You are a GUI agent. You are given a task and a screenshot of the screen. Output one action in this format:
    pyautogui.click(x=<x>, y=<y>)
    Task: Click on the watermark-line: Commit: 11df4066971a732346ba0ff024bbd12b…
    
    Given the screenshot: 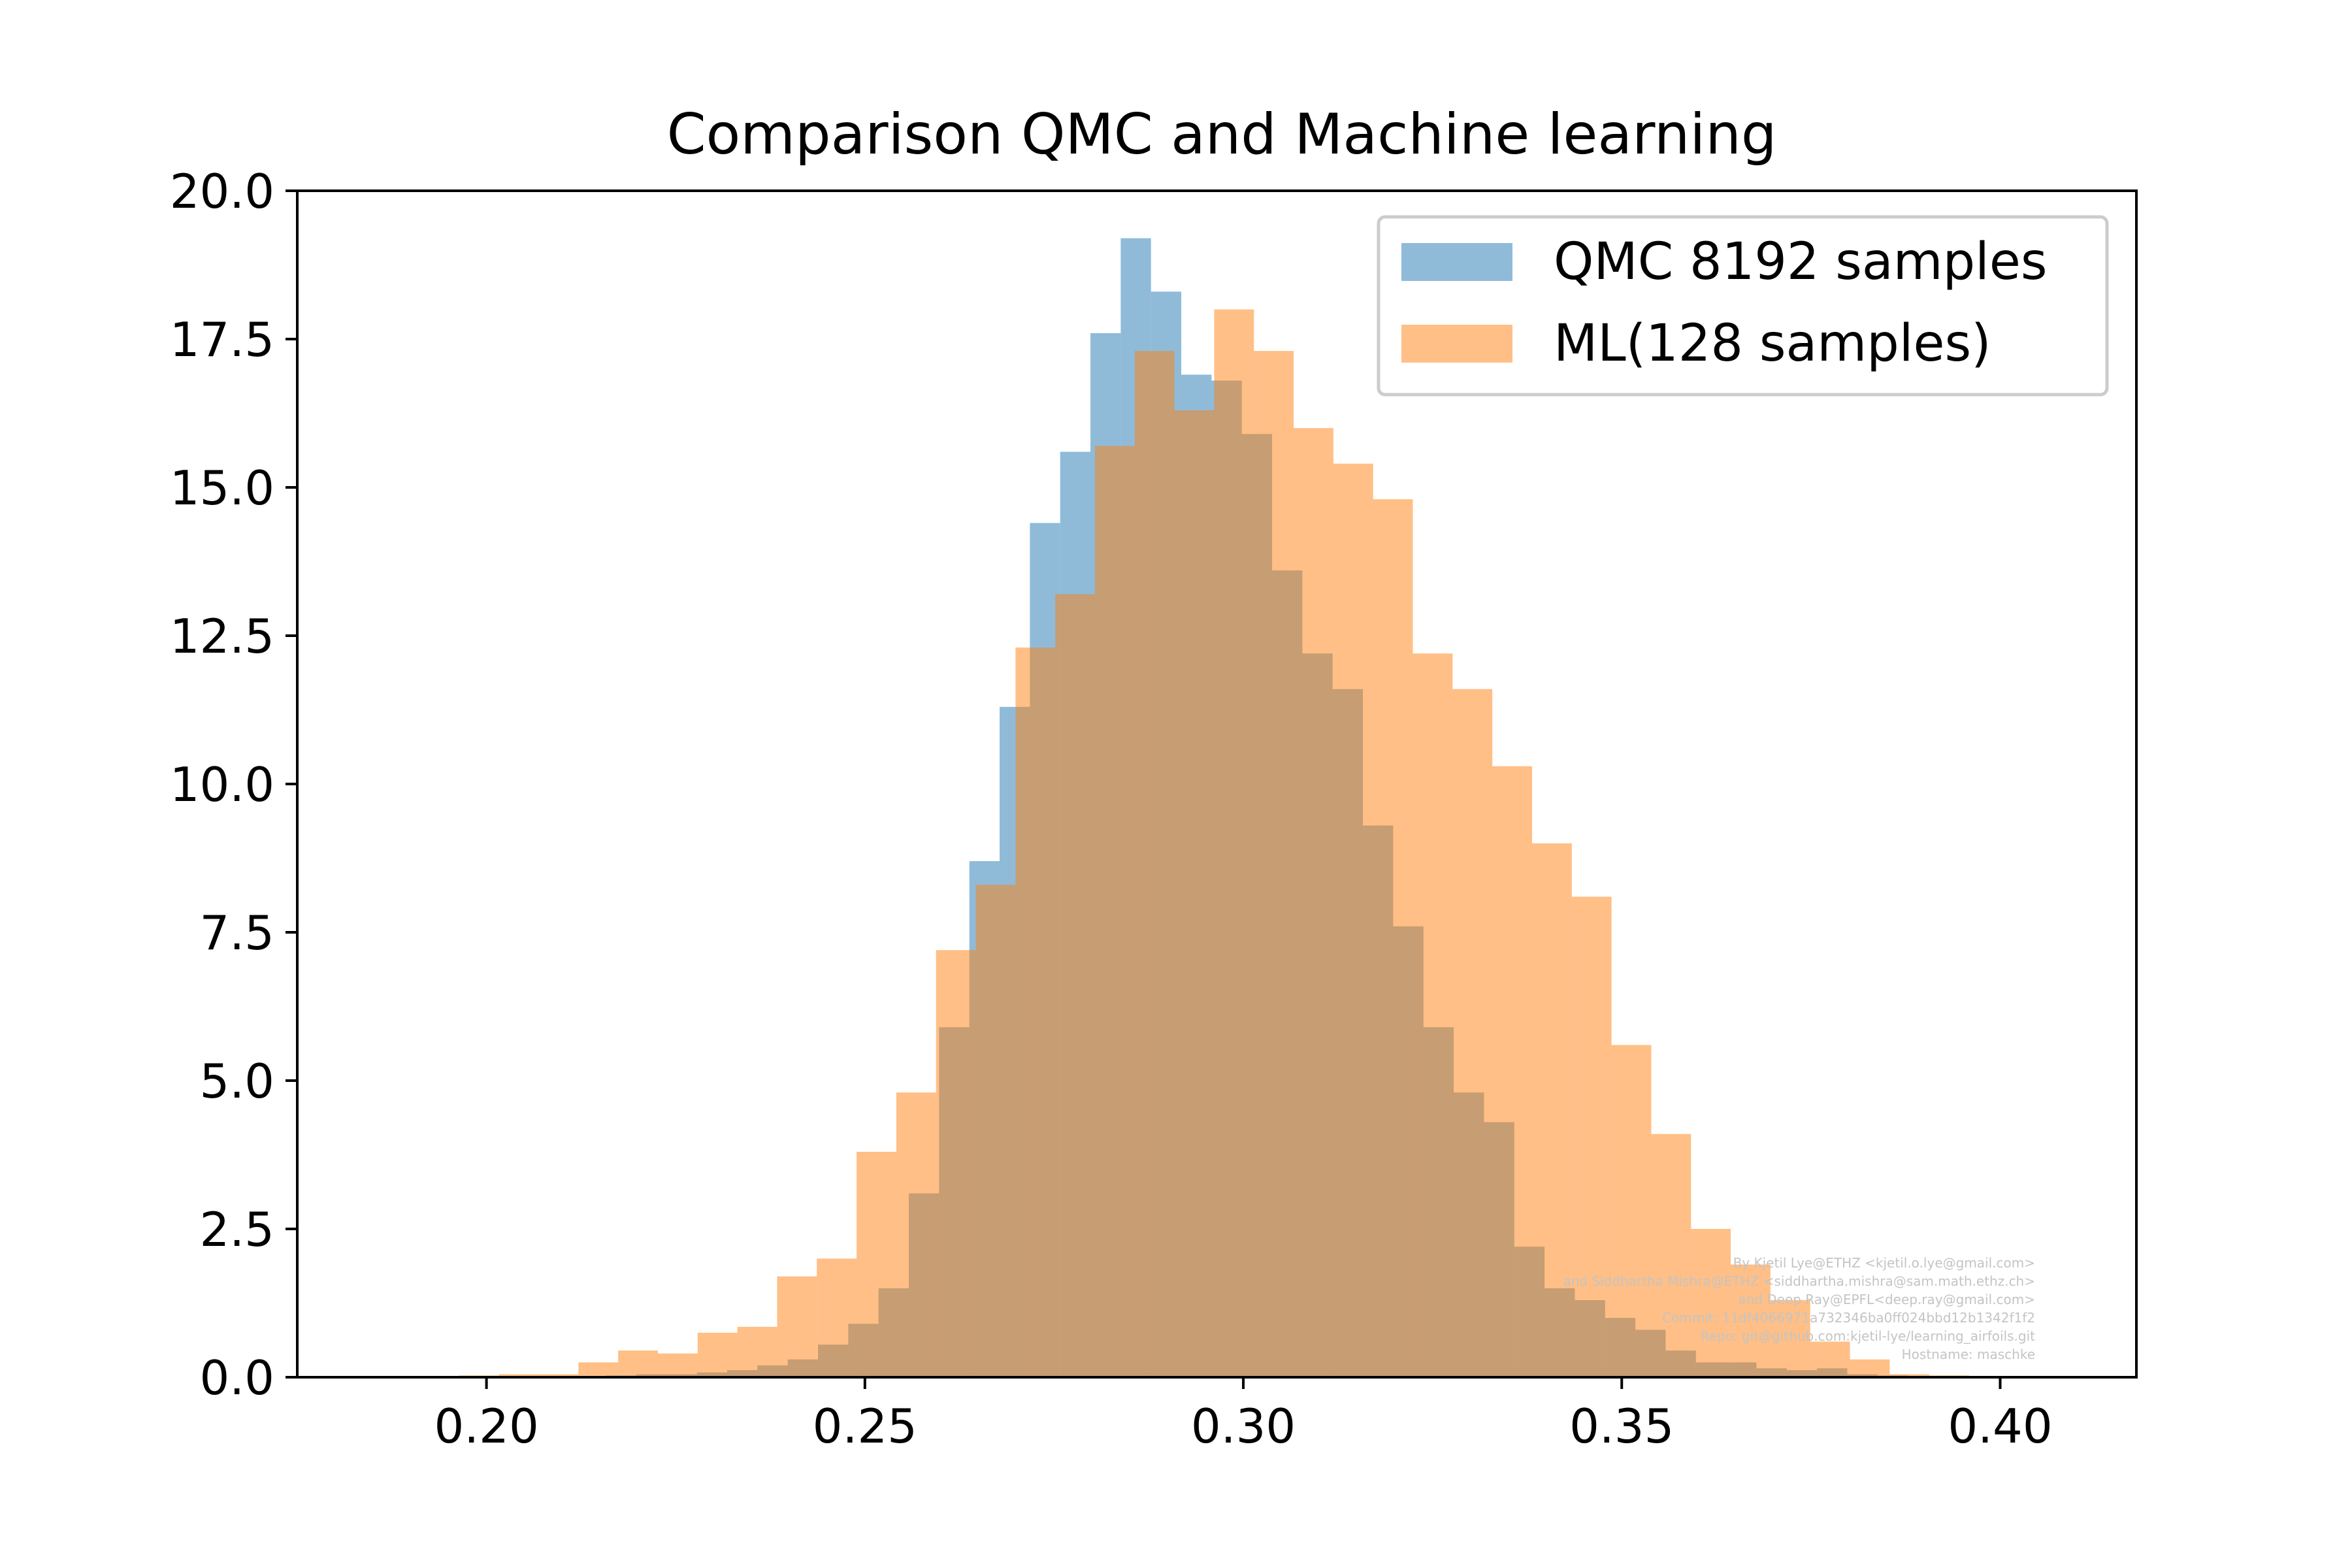 What is the action you would take?
    pyautogui.click(x=1848, y=1318)
    